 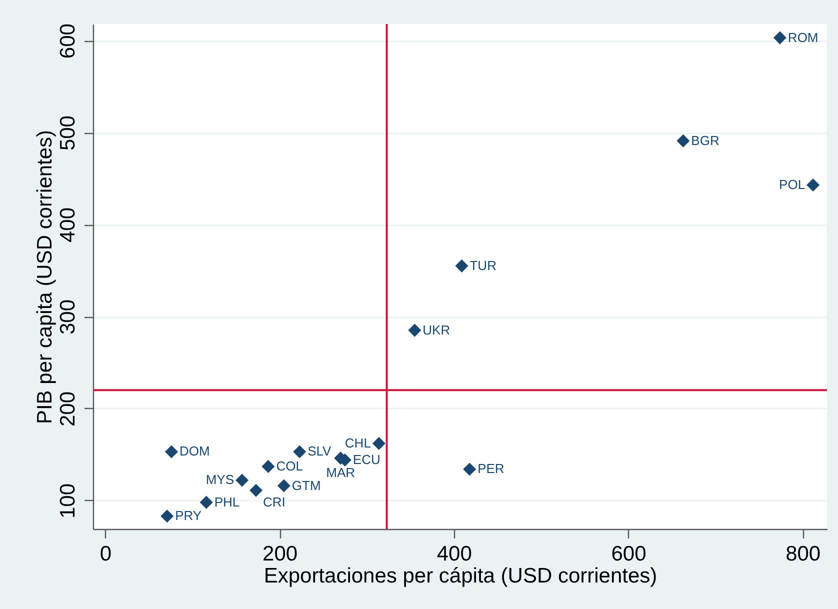 I want to click on y-tick-label: 100, so click(x=68, y=501).